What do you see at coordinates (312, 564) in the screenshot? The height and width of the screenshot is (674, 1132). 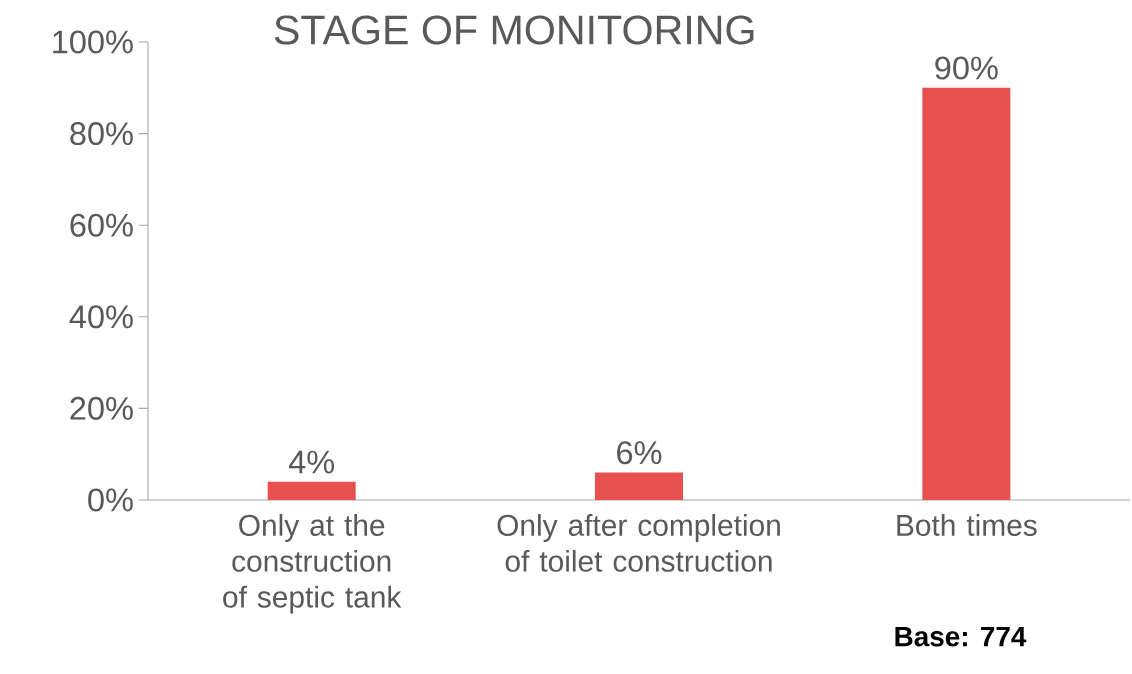 I see `x-tick-label: Only at the construction of septic tank` at bounding box center [312, 564].